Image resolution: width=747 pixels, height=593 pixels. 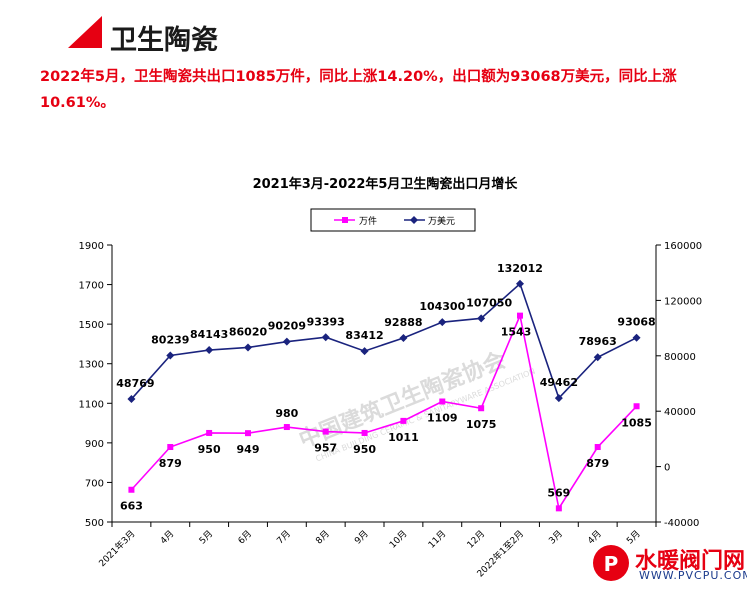 I want to click on data-label-usd: 49462, so click(x=559, y=382).